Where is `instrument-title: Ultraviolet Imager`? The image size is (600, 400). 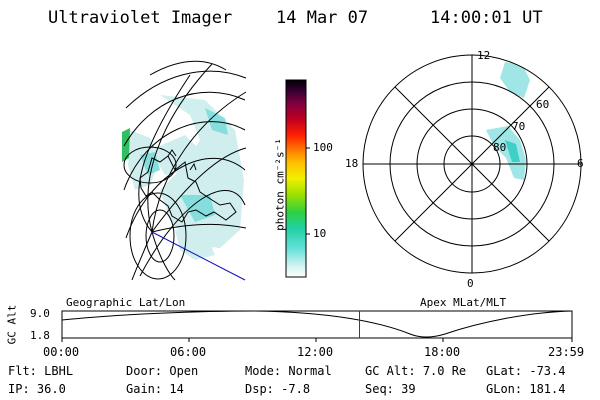 instrument-title: Ultraviolet Imager is located at coordinates (140, 18).